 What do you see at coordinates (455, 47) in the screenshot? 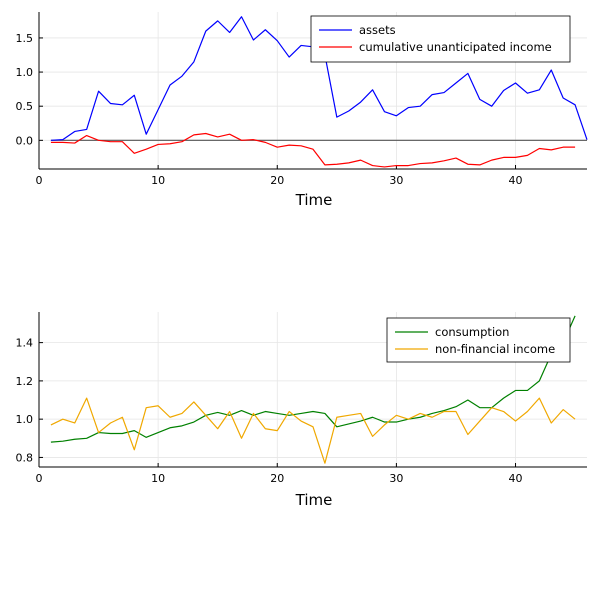
I see `legend-label: cumulative unanticipated income` at bounding box center [455, 47].